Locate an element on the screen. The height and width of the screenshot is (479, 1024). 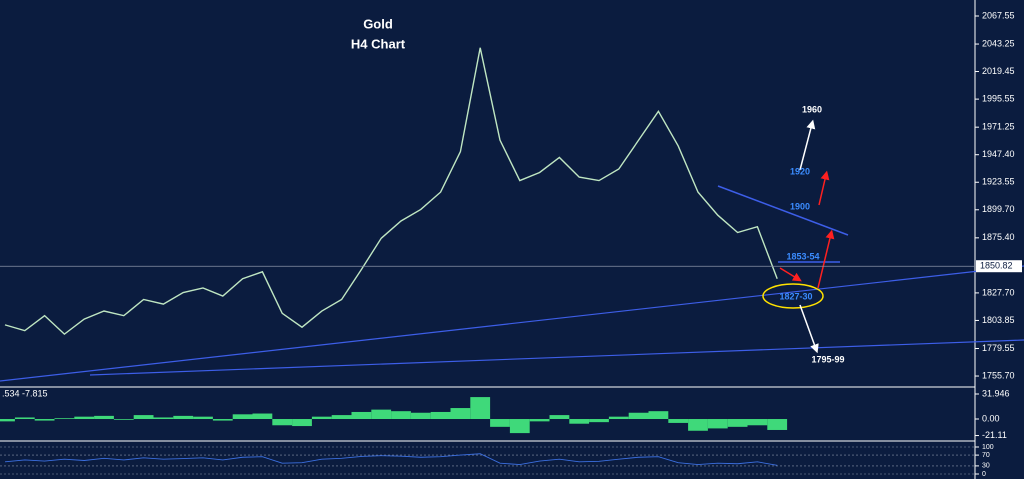
last-price-box is located at coordinates (999, 266).